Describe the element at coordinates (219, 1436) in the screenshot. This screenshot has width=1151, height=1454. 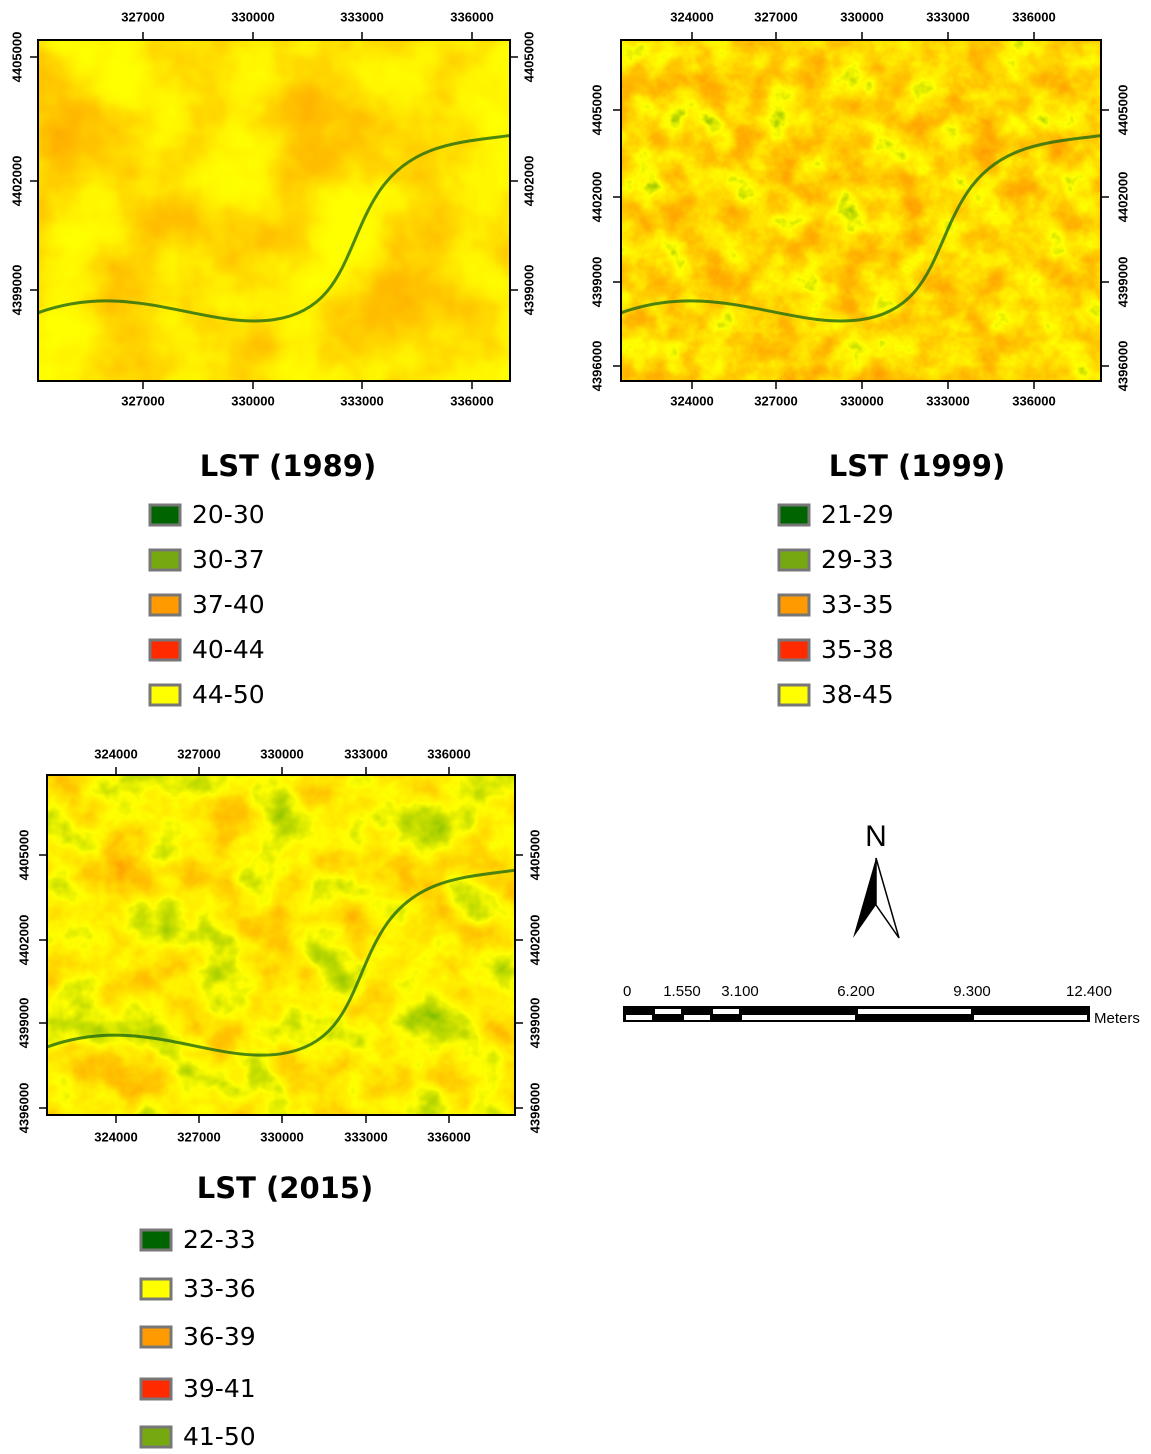
I see `legend-label: 41-50` at that location.